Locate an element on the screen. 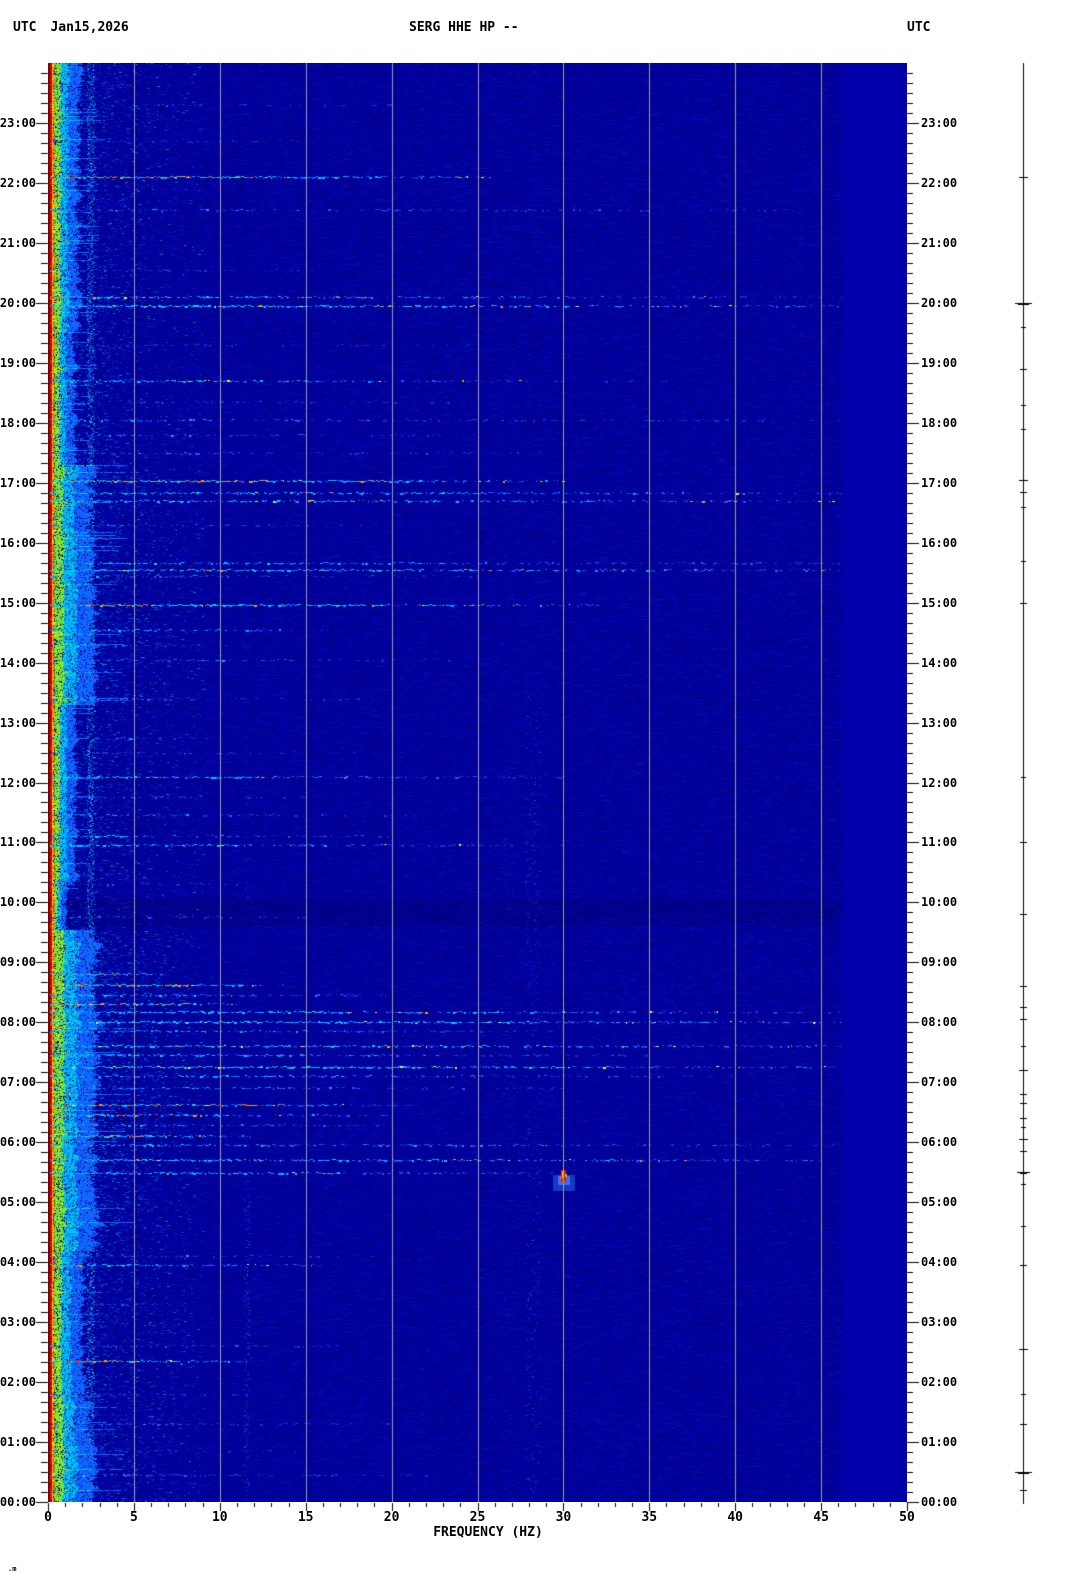  hour-label-left: 04:00 is located at coordinates (18, 1262).